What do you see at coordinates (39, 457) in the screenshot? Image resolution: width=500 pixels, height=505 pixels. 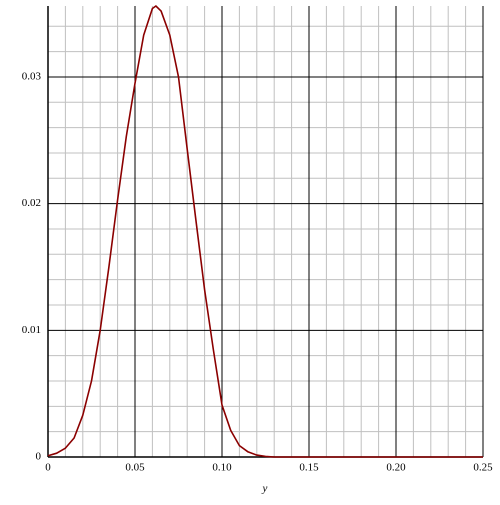 I see `y-tick-label: 0` at bounding box center [39, 457].